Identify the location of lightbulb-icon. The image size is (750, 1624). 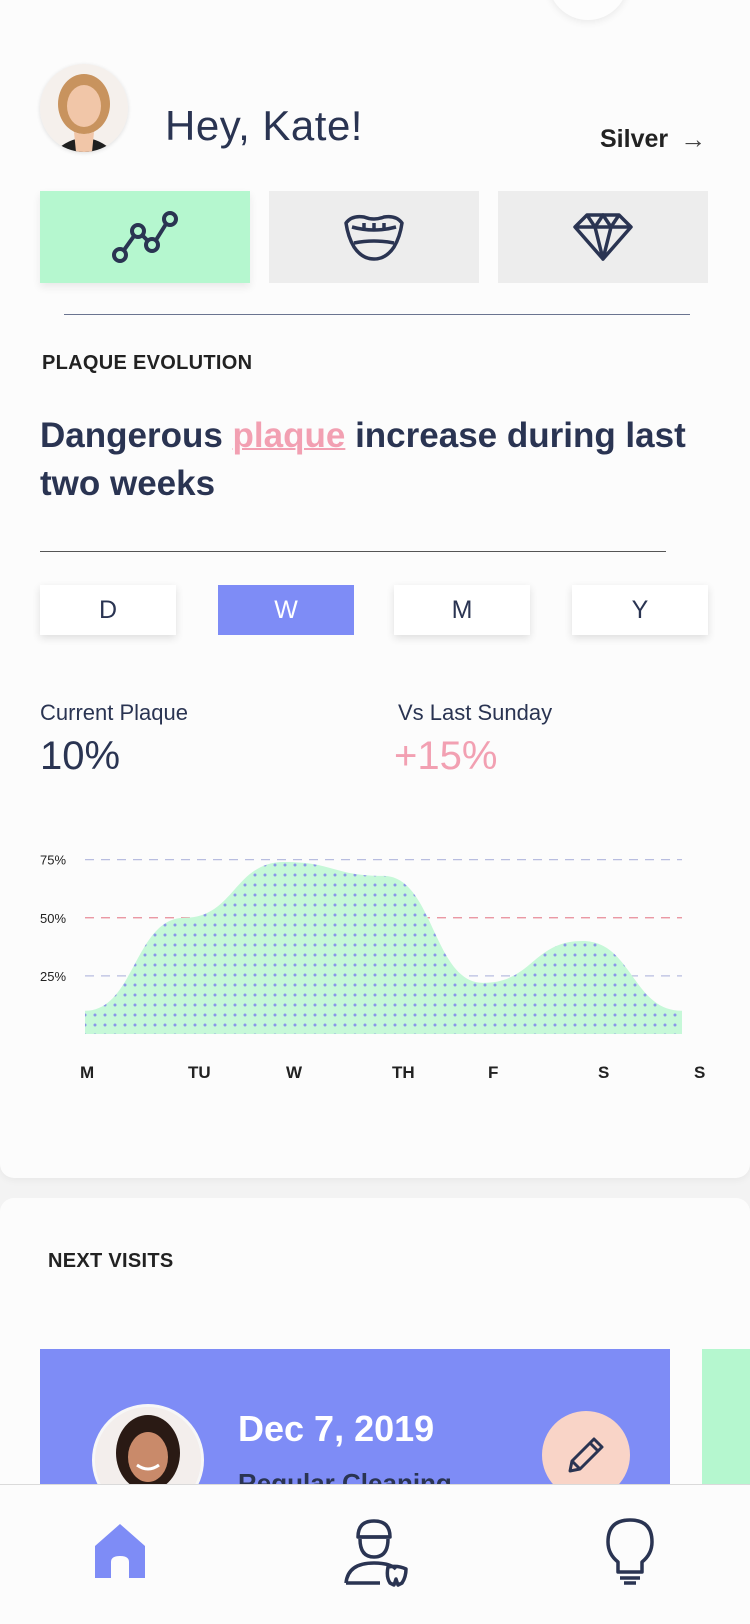
(630, 1551).